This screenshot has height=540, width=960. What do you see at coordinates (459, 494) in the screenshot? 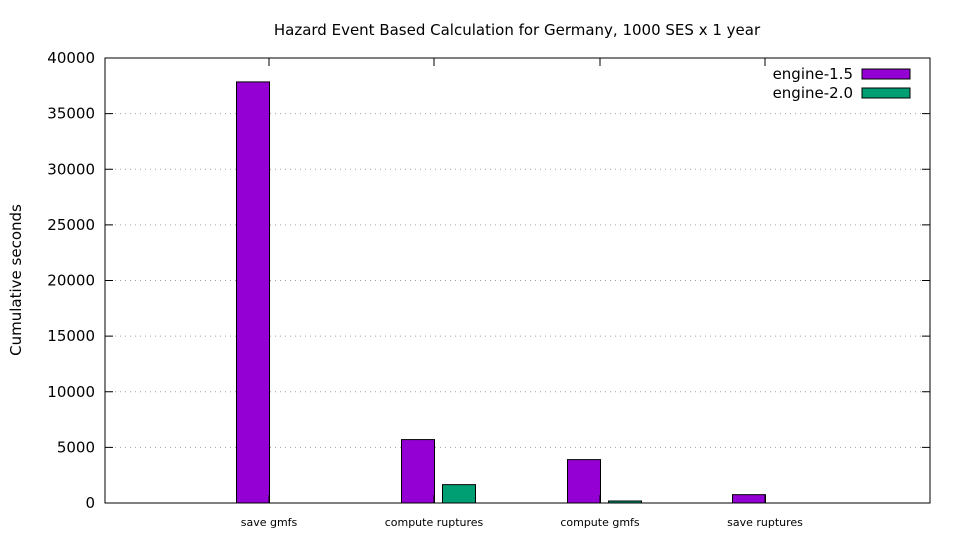
I see `bar-engine-2.0-compute-ruptures` at bounding box center [459, 494].